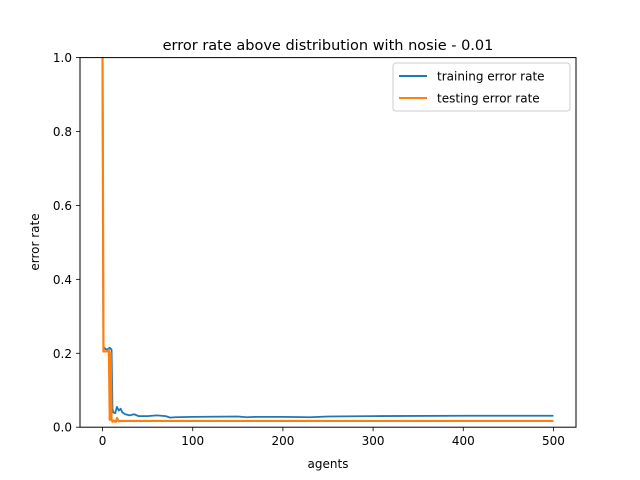 This screenshot has height=480, width=640. What do you see at coordinates (62, 58) in the screenshot?
I see `y-tick-label: 1.0` at bounding box center [62, 58].